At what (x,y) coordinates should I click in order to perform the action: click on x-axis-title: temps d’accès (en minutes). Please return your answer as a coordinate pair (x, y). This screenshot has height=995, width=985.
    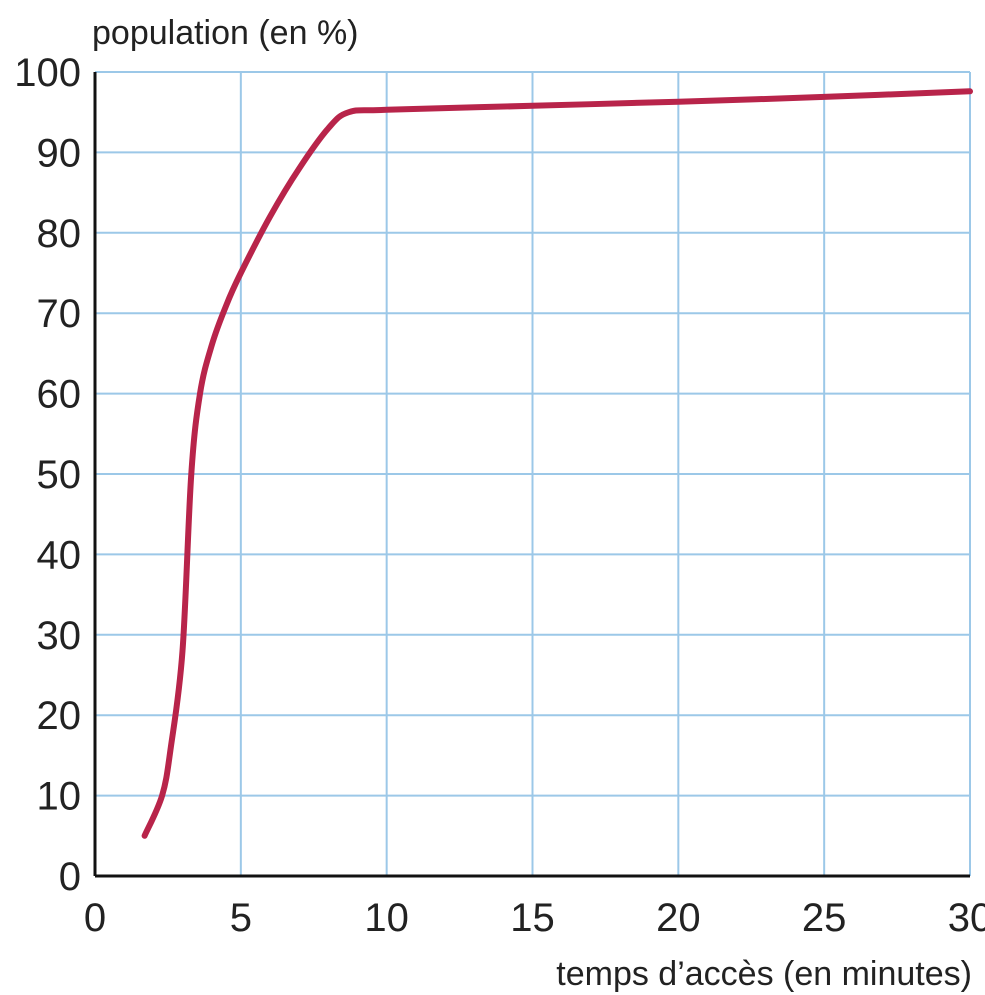
    Looking at the image, I should click on (764, 974).